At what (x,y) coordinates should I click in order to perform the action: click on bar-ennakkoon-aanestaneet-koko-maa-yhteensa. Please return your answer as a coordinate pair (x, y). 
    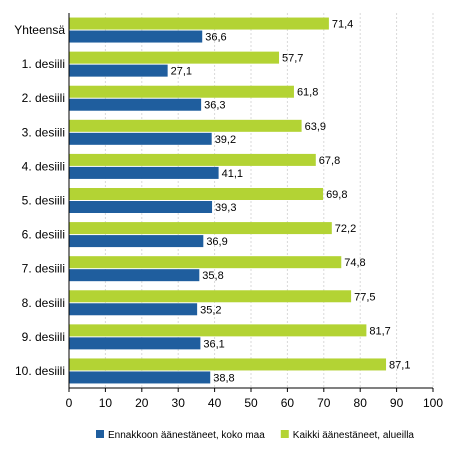
    Looking at the image, I should click on (136, 36).